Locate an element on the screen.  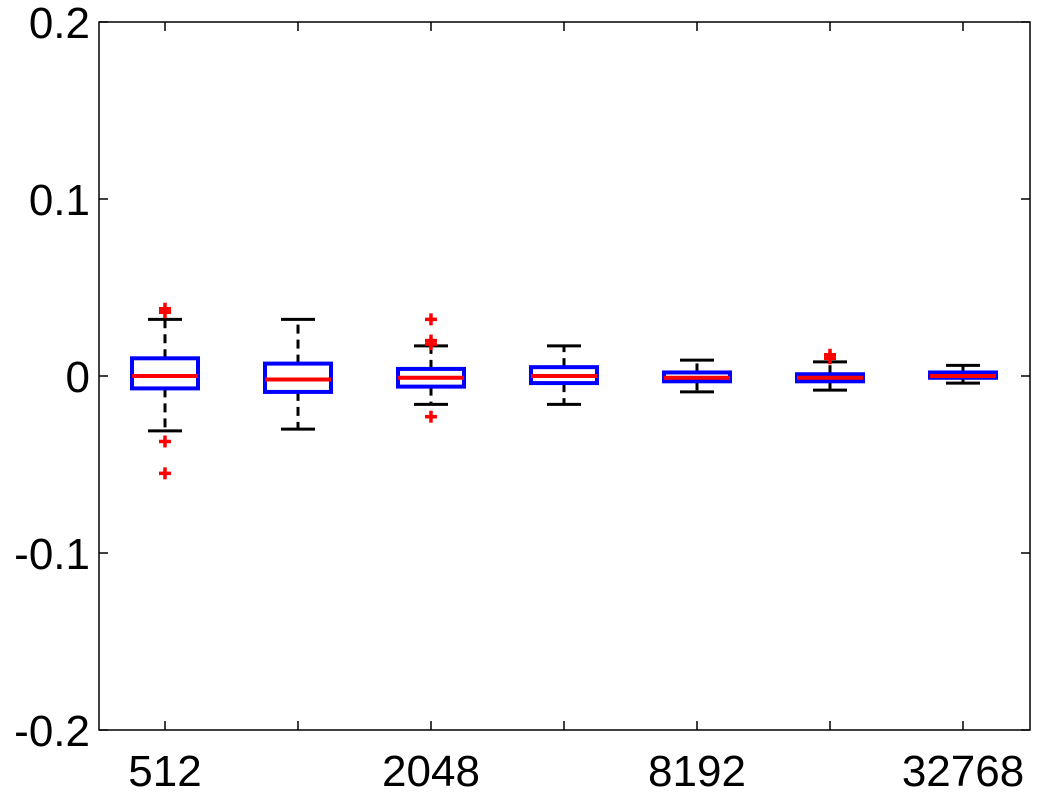
y-tick-label: -0.1 is located at coordinates (52, 554).